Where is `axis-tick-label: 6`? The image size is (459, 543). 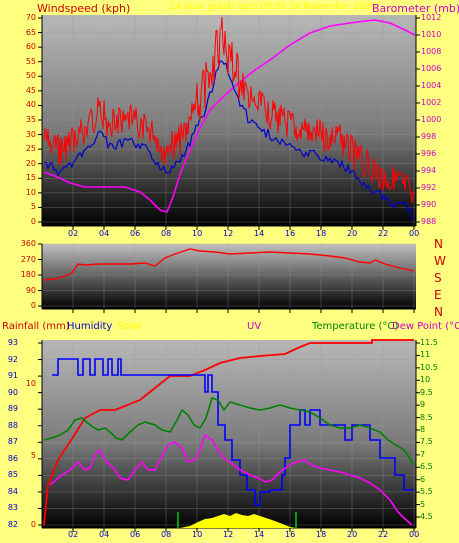 axis-tick-label: 6 is located at coordinates (423, 479).